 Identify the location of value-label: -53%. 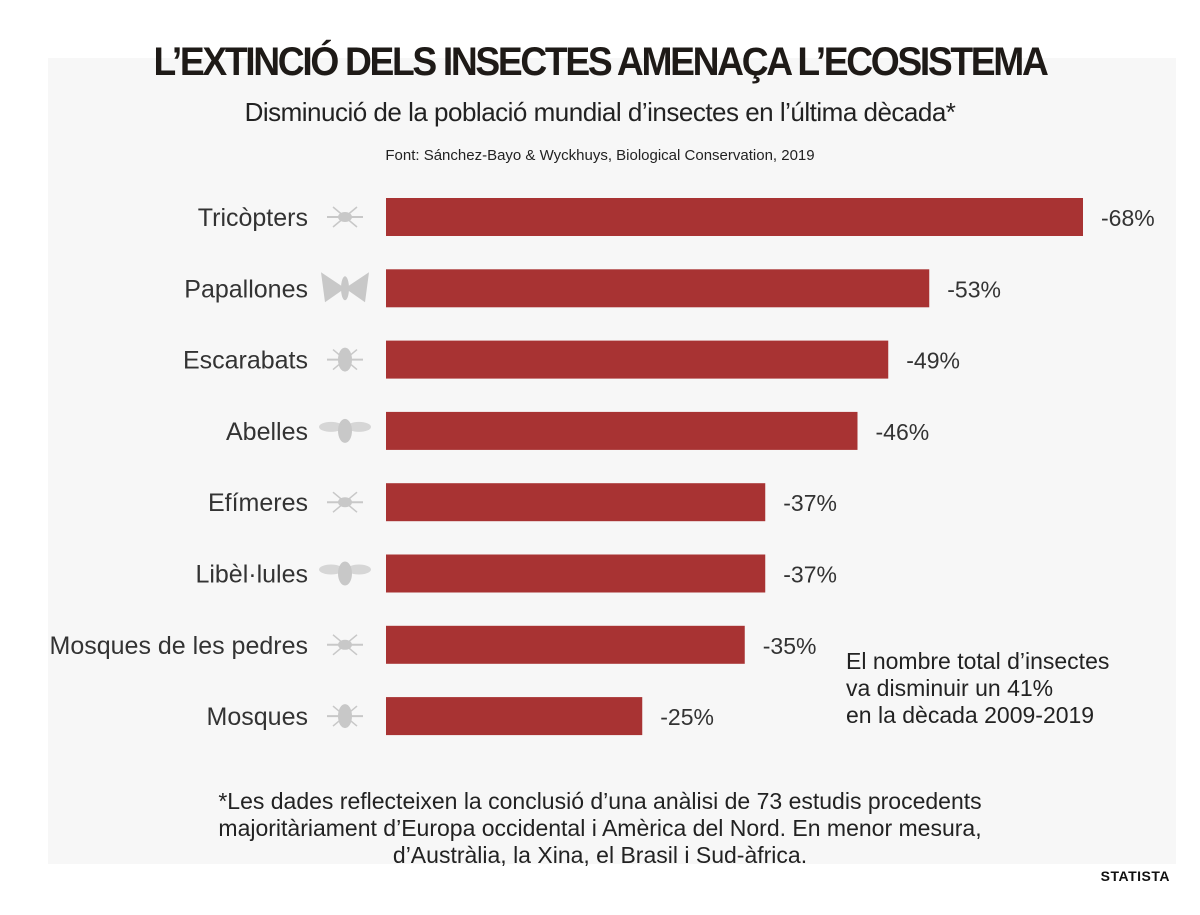
(974, 289).